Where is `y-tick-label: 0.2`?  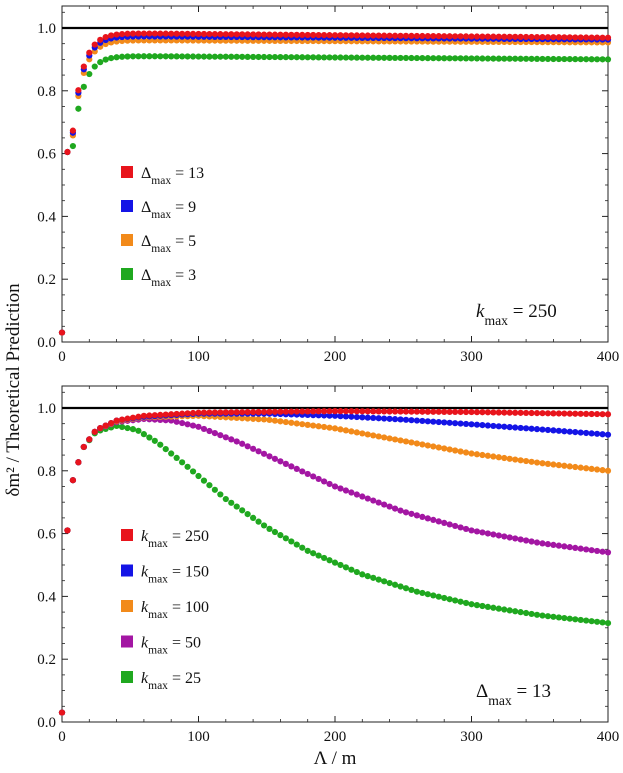 y-tick-label: 0.2 is located at coordinates (46, 660).